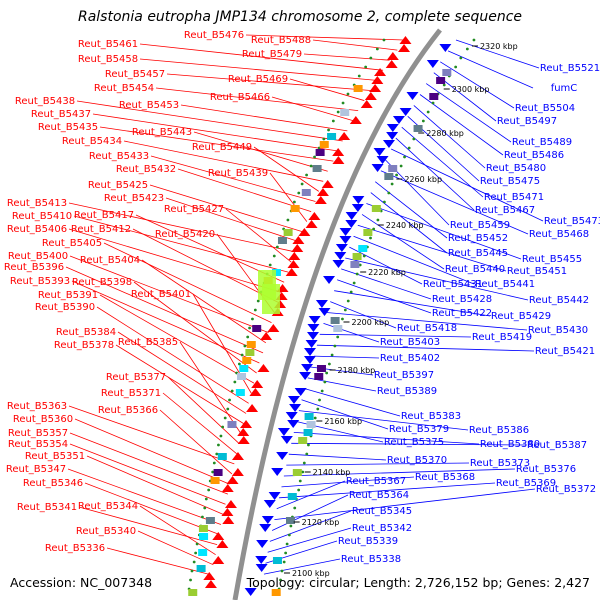 The image size is (600, 600). I want to click on gene-label-right: Reut_B5418, so click(427, 328).